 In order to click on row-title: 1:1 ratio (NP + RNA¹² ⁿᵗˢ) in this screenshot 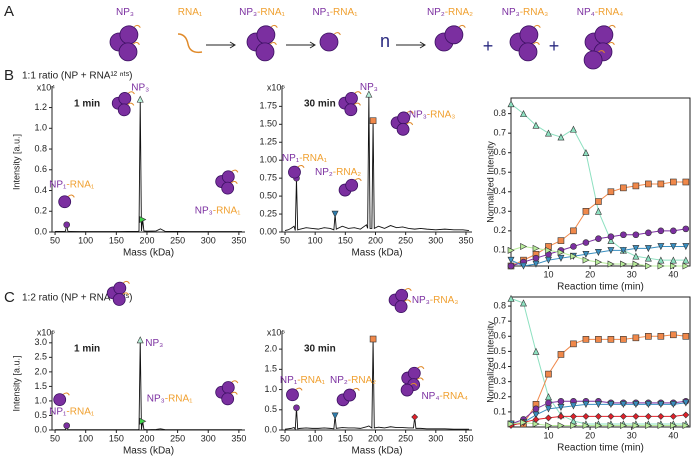, I will do `click(77, 76)`.